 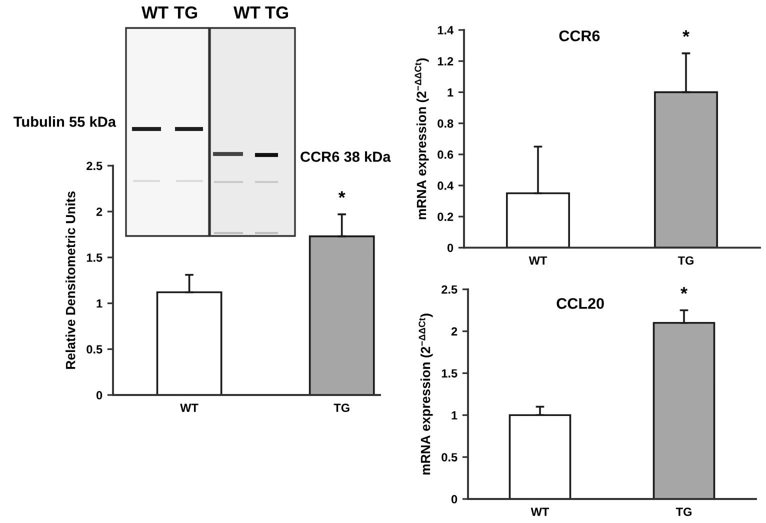 What do you see at coordinates (580, 303) in the screenshot?
I see `chart-title: CCL20` at bounding box center [580, 303].